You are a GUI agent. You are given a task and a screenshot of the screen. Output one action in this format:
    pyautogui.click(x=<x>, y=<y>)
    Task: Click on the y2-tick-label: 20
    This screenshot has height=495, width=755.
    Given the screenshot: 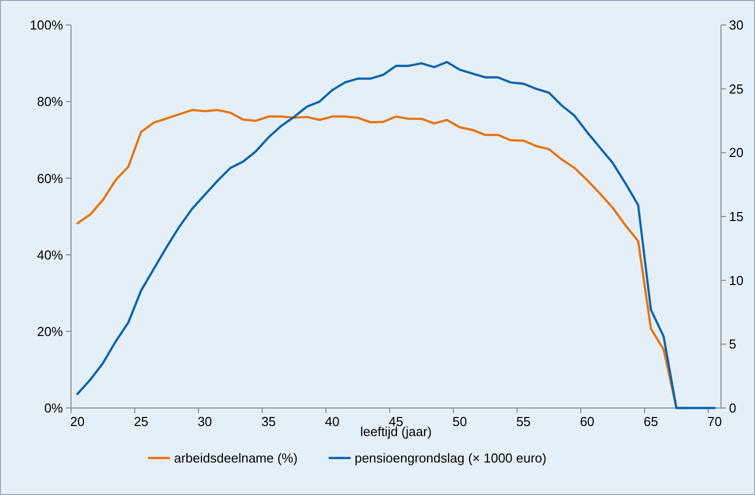 What is the action you would take?
    pyautogui.click(x=736, y=152)
    